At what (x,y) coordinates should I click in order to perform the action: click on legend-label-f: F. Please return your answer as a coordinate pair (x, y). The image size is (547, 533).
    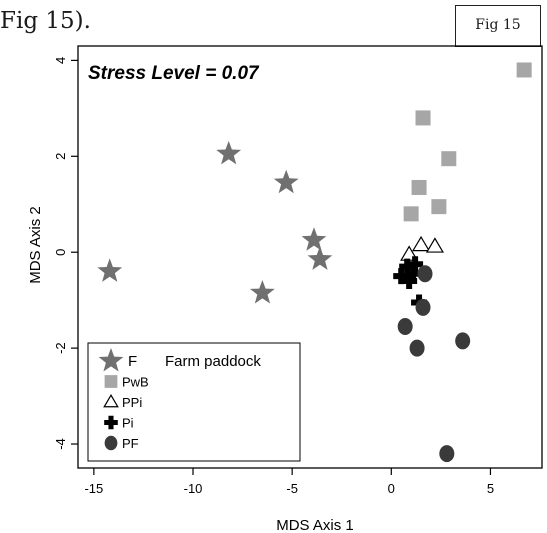
    Looking at the image, I should click on (132, 361).